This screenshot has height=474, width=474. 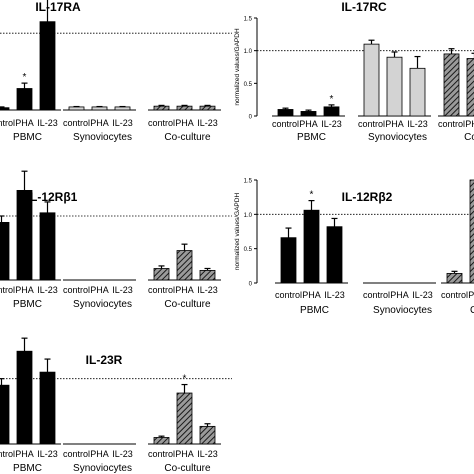 What do you see at coordinates (251, 285) in the screenshot?
I see `y-tick-label: 0` at bounding box center [251, 285].